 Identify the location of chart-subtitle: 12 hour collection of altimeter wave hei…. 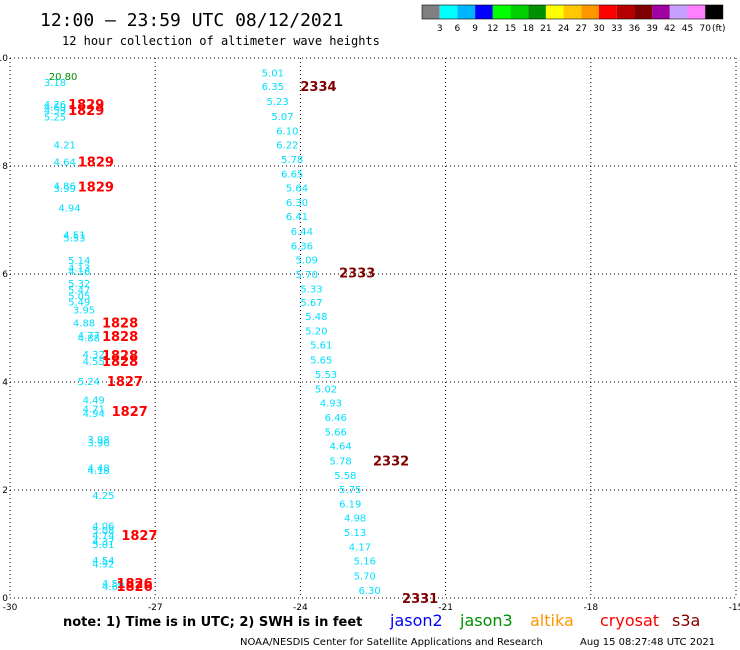
(221, 41).